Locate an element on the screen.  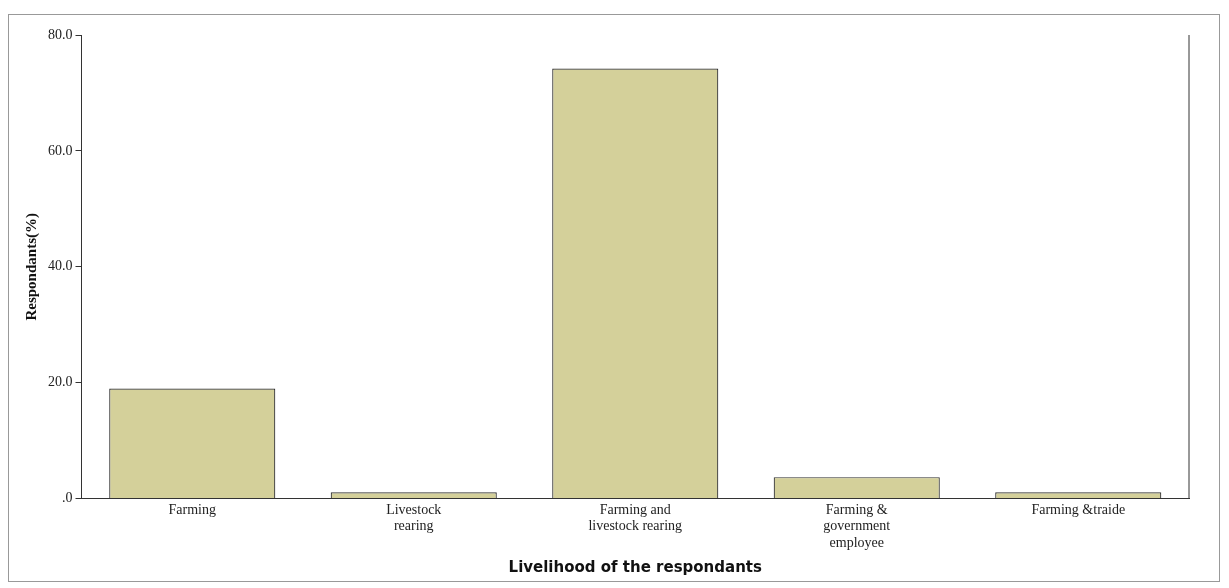
y-axis-title: Respondants(%) is located at coordinates (31, 267).